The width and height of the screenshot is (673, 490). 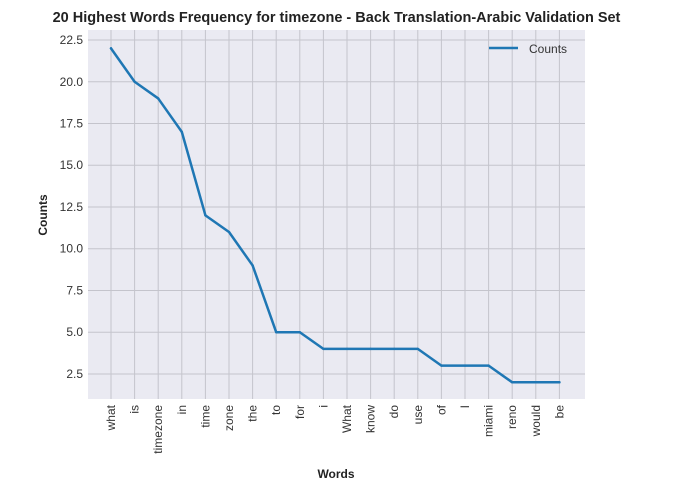 I want to click on y-tick-labels: 2.5 5.0 7.5 10.0 12.5 15.0 17.5 20.0 22.5, so click(x=72, y=207).